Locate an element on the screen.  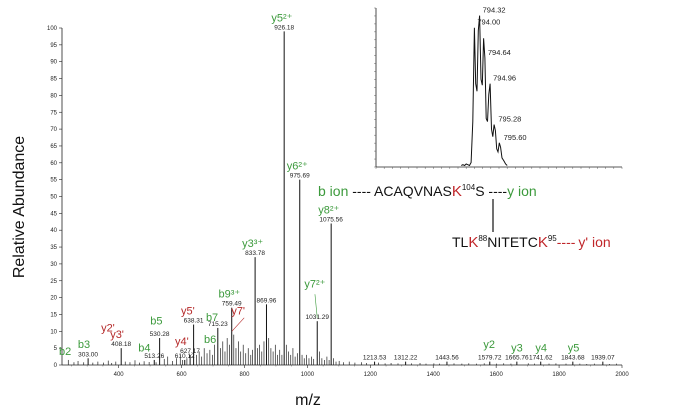
x-axis-label: m/z is located at coordinates (308, 400).